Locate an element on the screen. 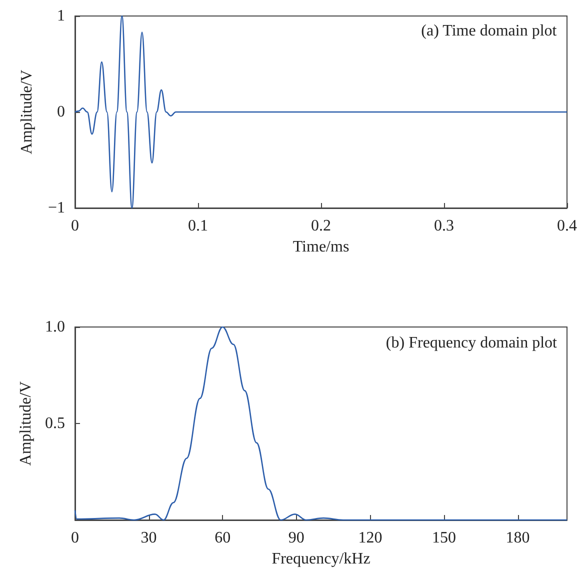 The width and height of the screenshot is (580, 582). x-tick-label: 0.1 is located at coordinates (198, 226).